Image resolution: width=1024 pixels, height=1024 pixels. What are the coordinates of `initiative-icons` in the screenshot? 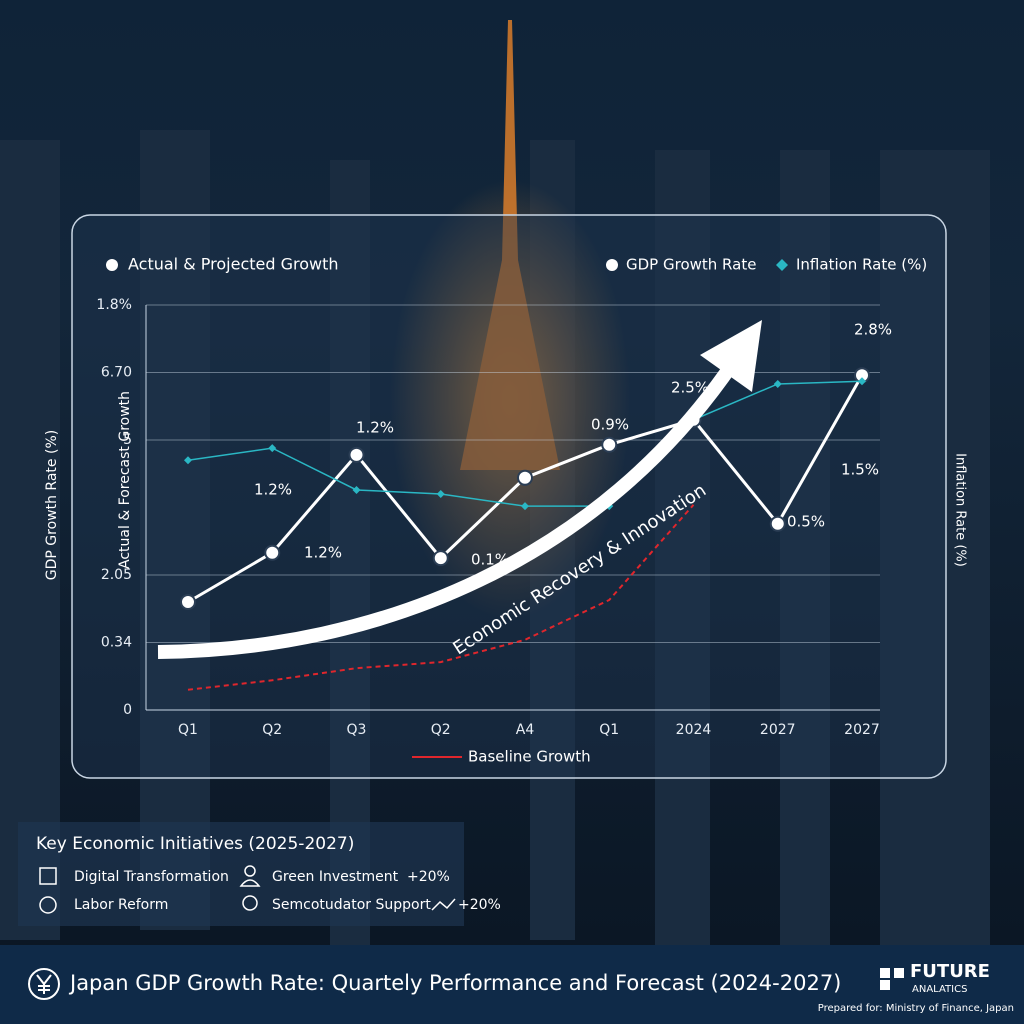 It's located at (247, 889).